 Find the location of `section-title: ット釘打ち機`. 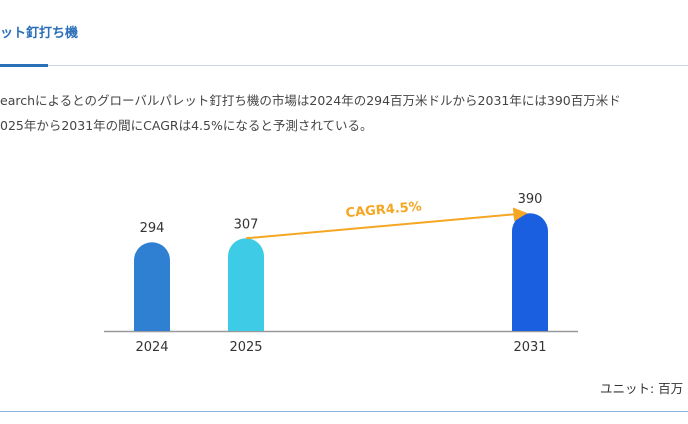

section-title: ット釘打ち機 is located at coordinates (39, 33).